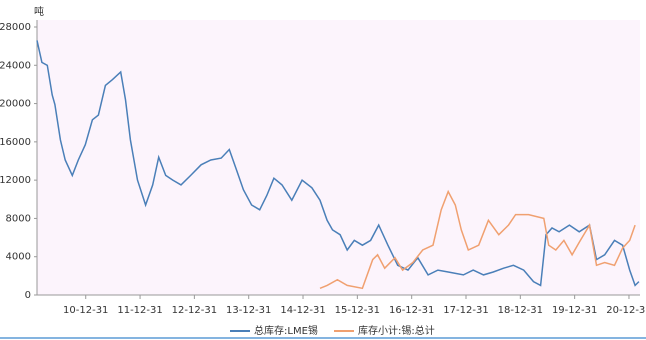  What do you see at coordinates (139, 310) in the screenshot?
I see `x-tick-label: 11-12-31` at bounding box center [139, 310].